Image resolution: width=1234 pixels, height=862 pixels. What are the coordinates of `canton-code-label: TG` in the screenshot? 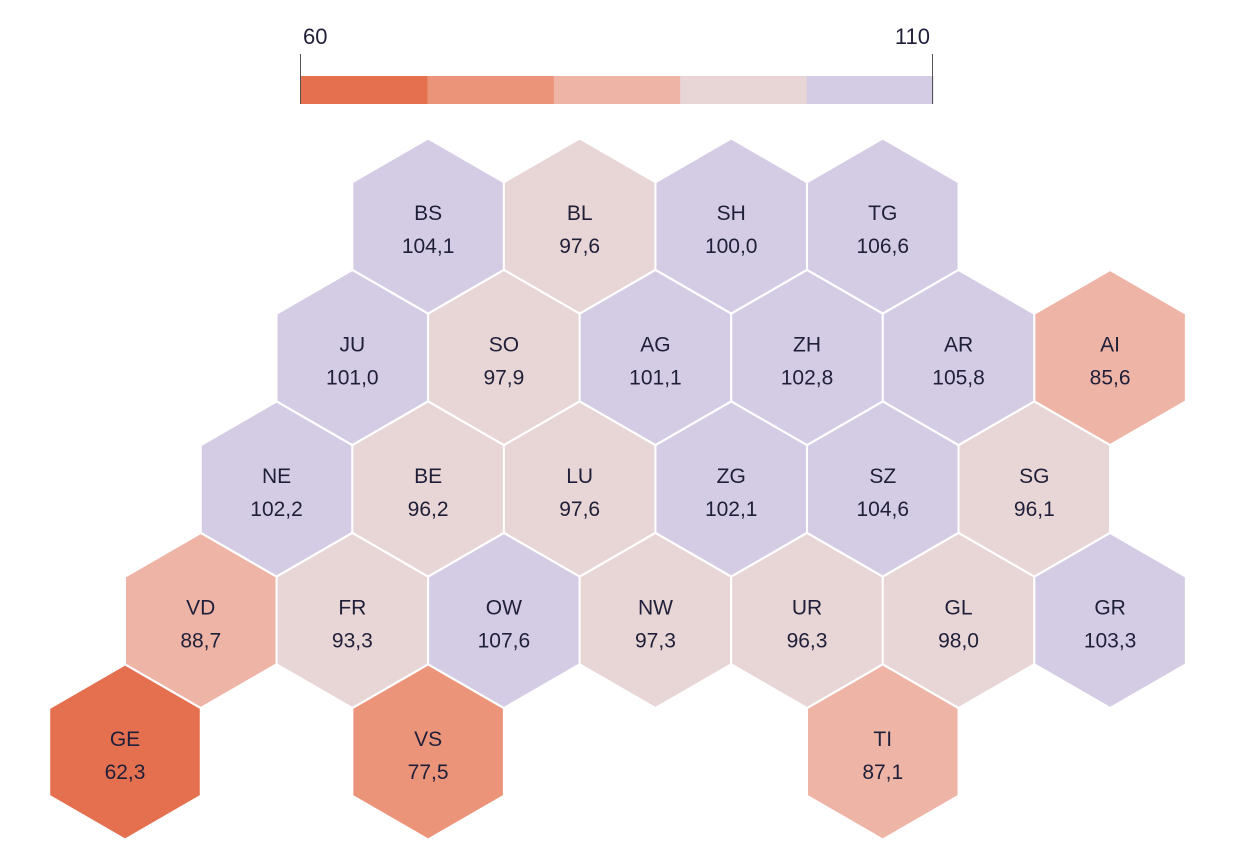 It's located at (882, 213).